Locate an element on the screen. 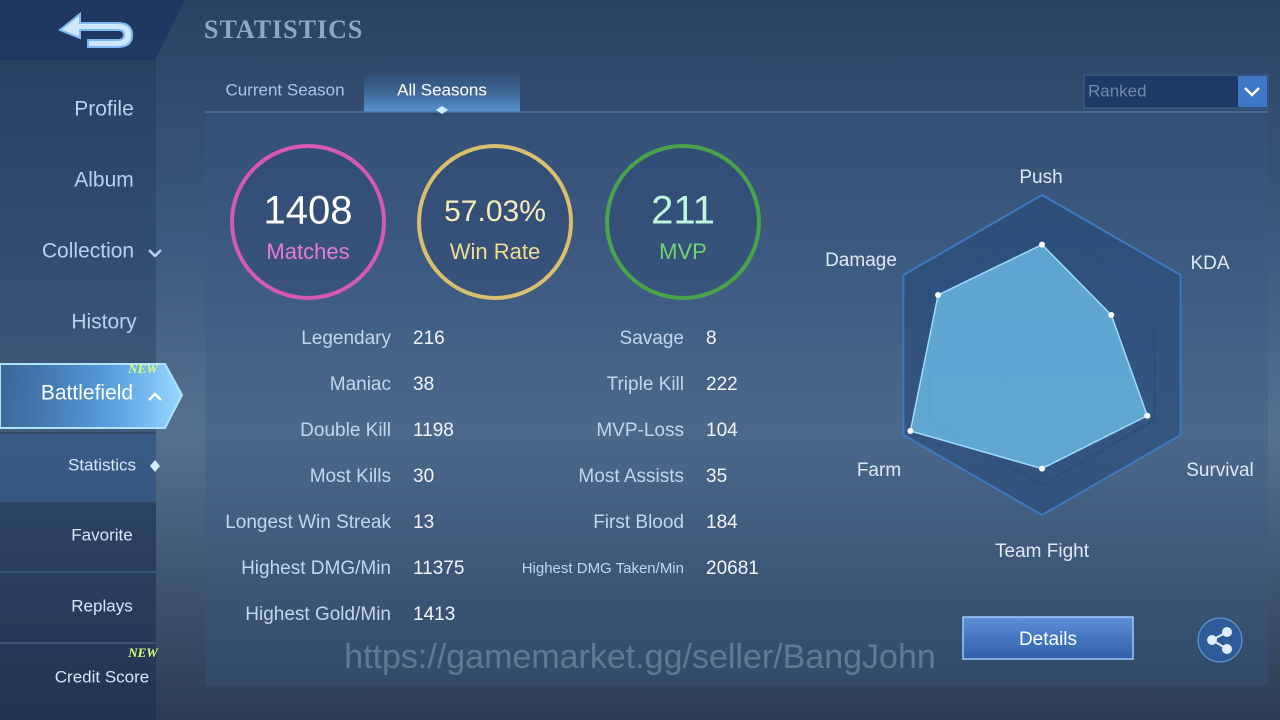 This screenshot has height=720, width=1280. battlefield-highlight is located at coordinates (92, 396).